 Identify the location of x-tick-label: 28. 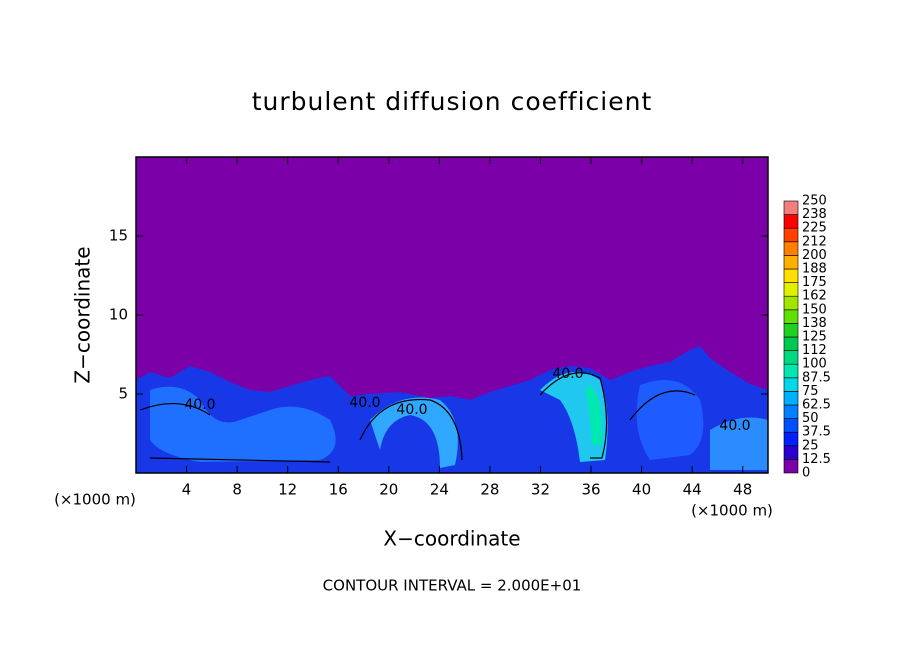
(489, 490).